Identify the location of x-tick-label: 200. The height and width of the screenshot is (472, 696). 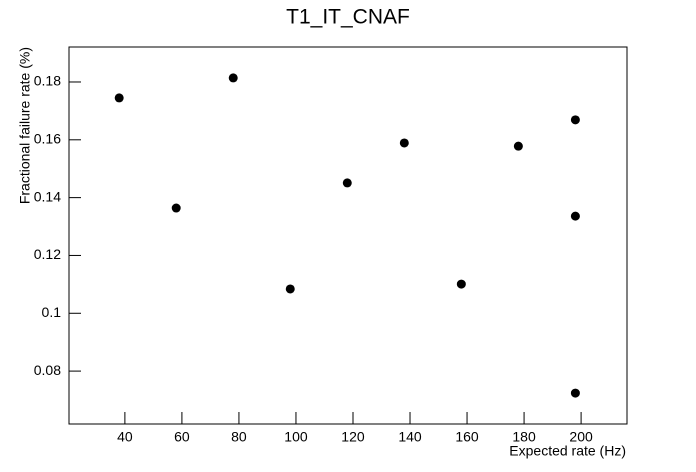
(581, 437).